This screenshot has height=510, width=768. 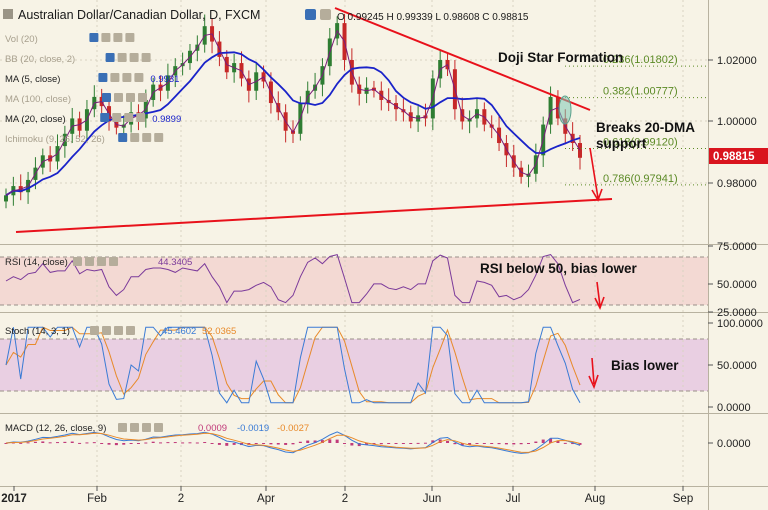 What do you see at coordinates (212, 428) in the screenshot?
I see `macd-hist-value: 0.0009` at bounding box center [212, 428].